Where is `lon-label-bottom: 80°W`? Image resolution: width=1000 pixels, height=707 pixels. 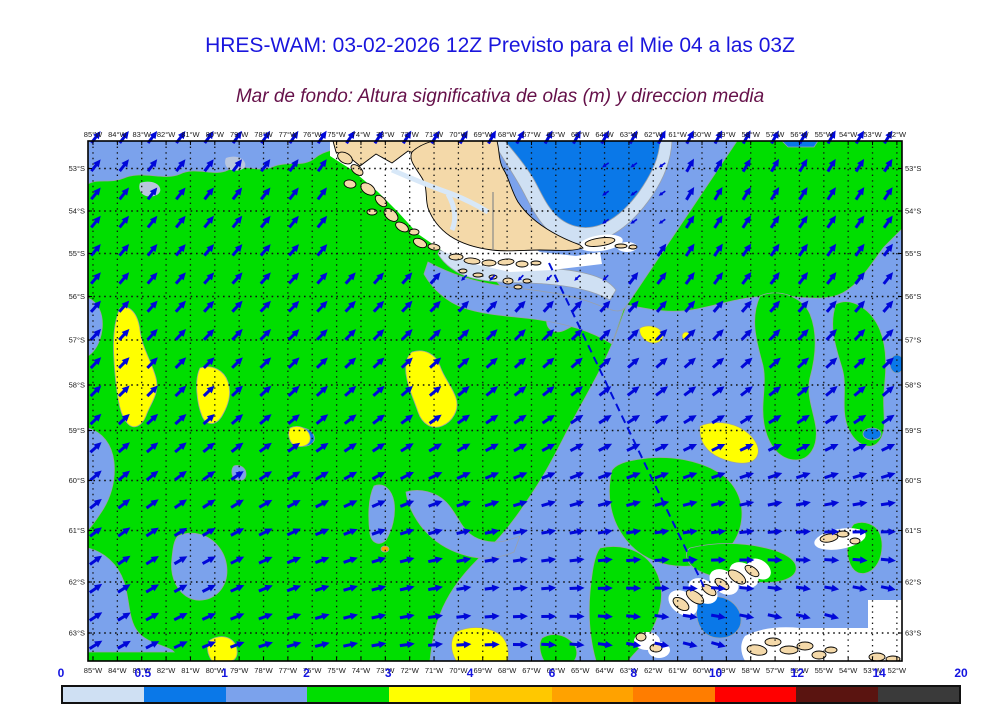 lon-label-bottom: 80°W is located at coordinates (215, 670).